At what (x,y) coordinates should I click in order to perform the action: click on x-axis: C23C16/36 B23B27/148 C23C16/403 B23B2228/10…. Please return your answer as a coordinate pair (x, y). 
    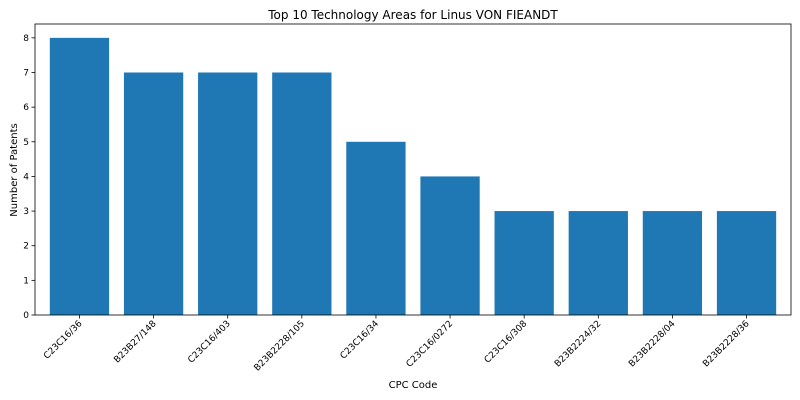
    Looking at the image, I should click on (397, 344).